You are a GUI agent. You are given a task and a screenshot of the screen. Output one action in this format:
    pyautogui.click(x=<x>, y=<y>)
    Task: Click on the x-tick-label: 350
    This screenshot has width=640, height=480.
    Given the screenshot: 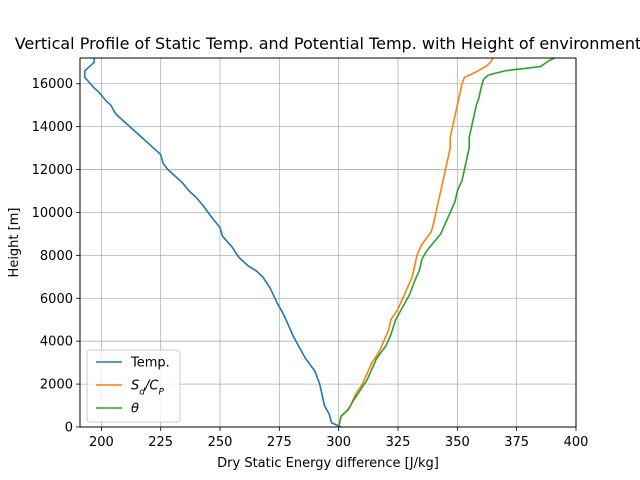 What is the action you would take?
    pyautogui.click(x=457, y=442)
    